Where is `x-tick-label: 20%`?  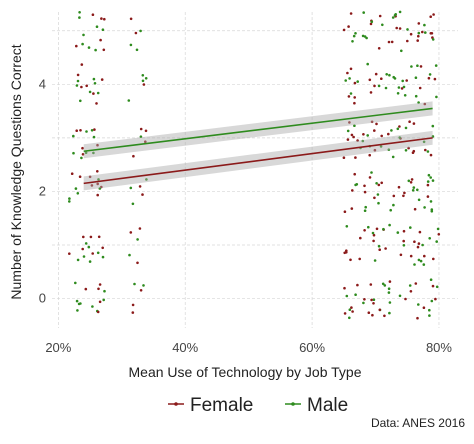 x-tick-label: 20% is located at coordinates (58, 347).